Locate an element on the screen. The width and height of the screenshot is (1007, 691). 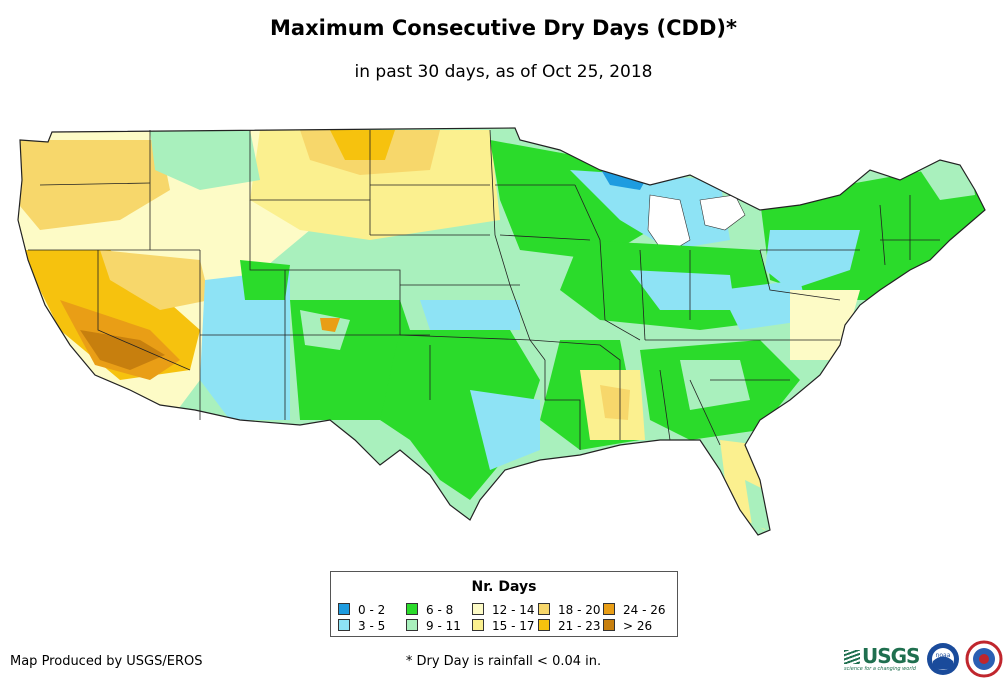
nws-logo-icon is located at coordinates (984, 659).